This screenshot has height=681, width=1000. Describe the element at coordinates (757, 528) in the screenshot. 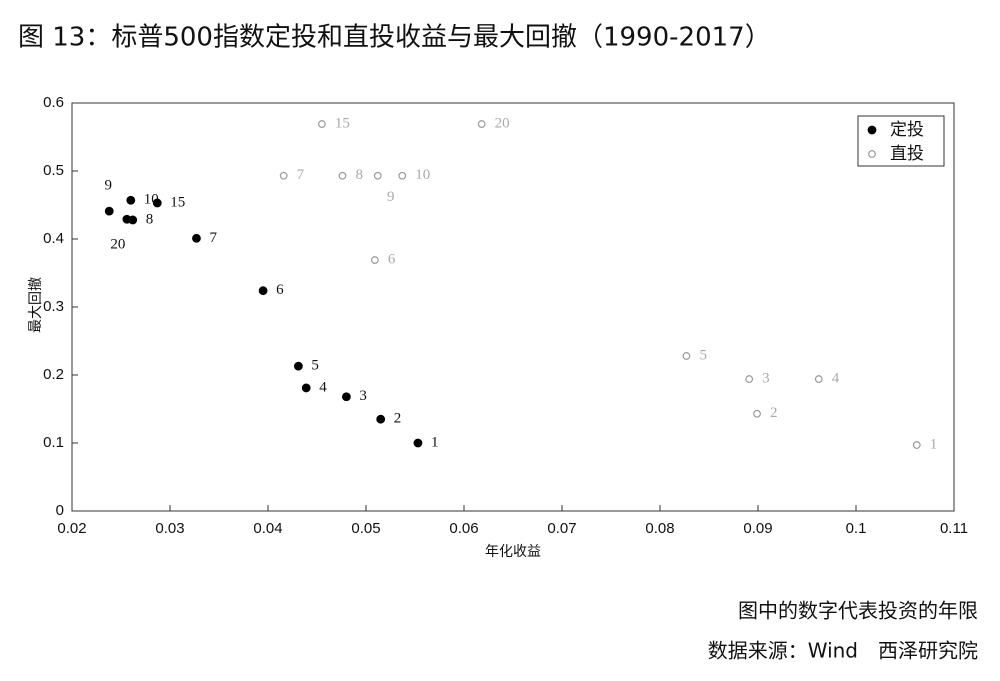

I see `x-tick-label: 0.09` at that location.